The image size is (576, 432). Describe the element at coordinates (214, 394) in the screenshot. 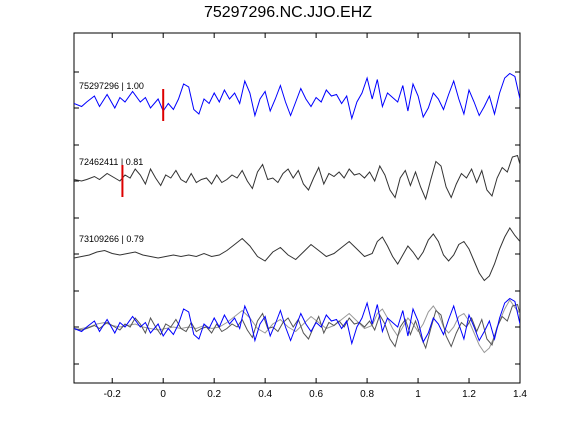

I see `x-tick-label: 0.2` at that location.